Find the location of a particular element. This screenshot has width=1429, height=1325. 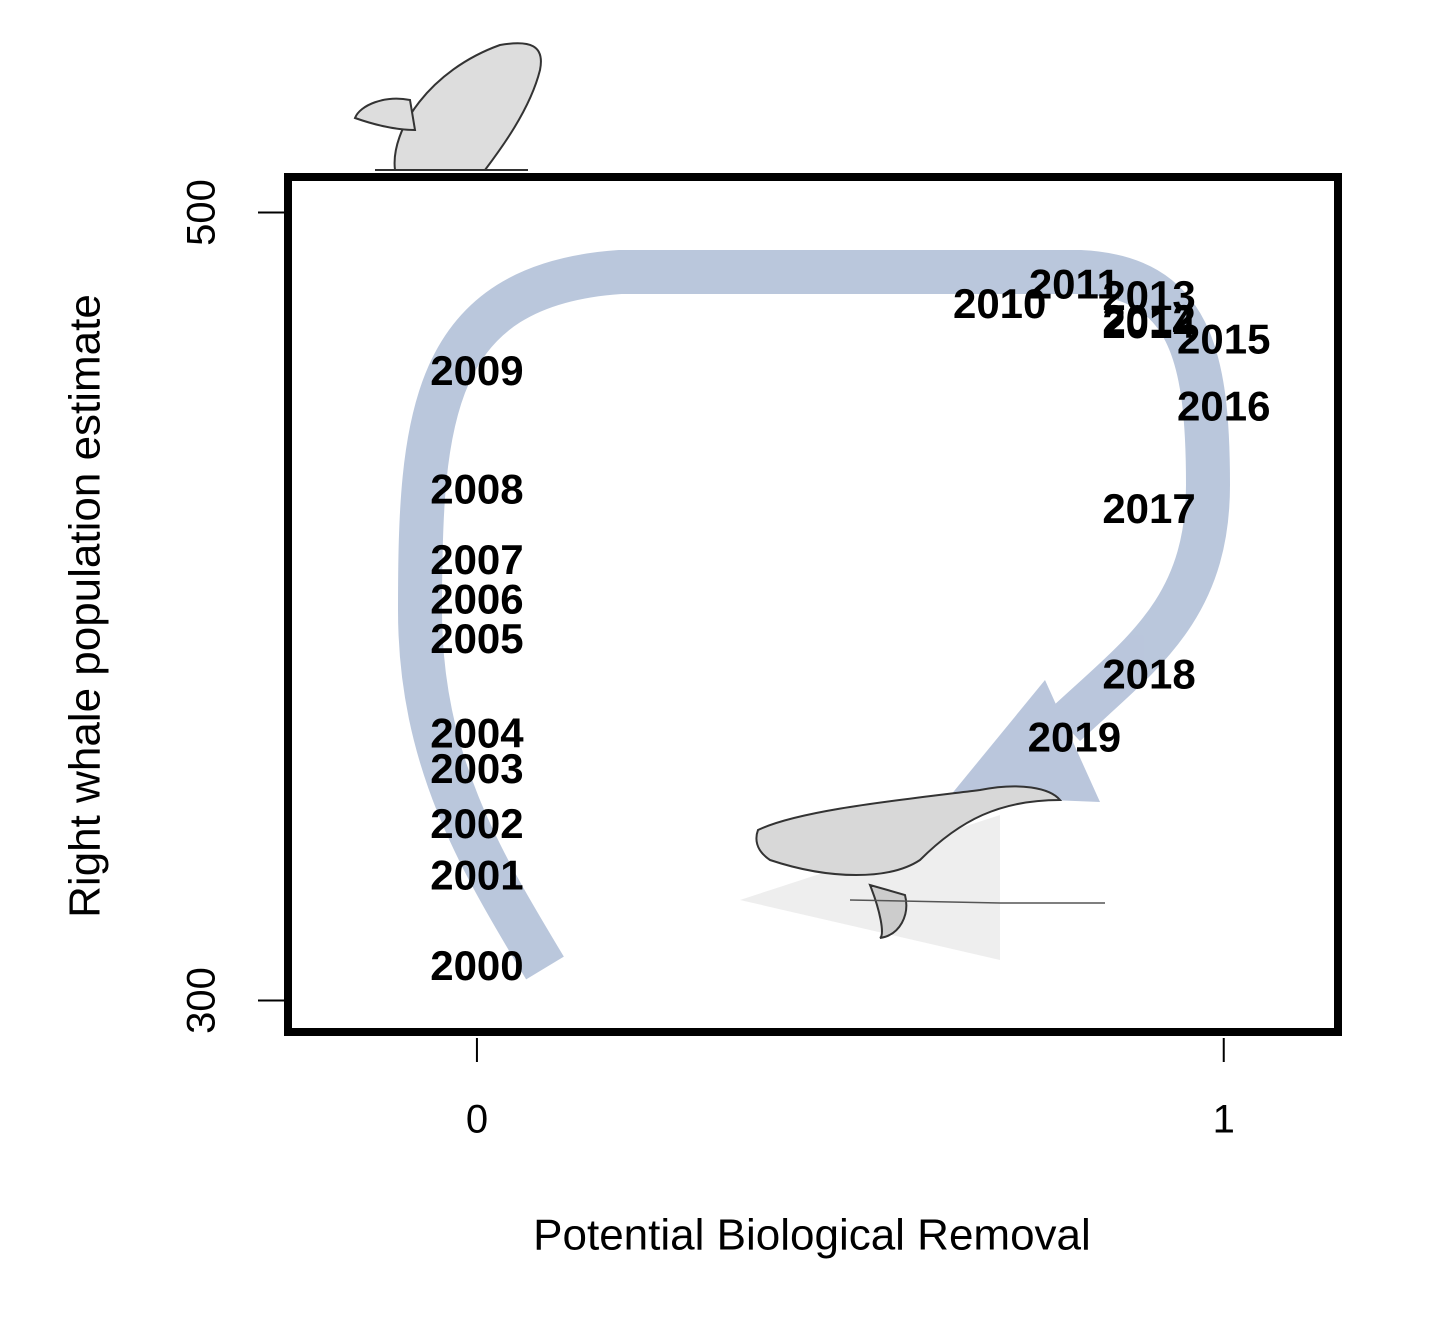

point-label: 2014 is located at coordinates (1149, 323).